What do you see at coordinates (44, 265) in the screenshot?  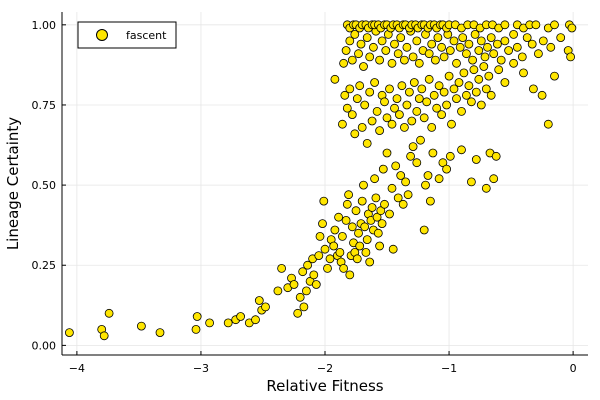 I see `y-tick-label: 0.25` at bounding box center [44, 265].